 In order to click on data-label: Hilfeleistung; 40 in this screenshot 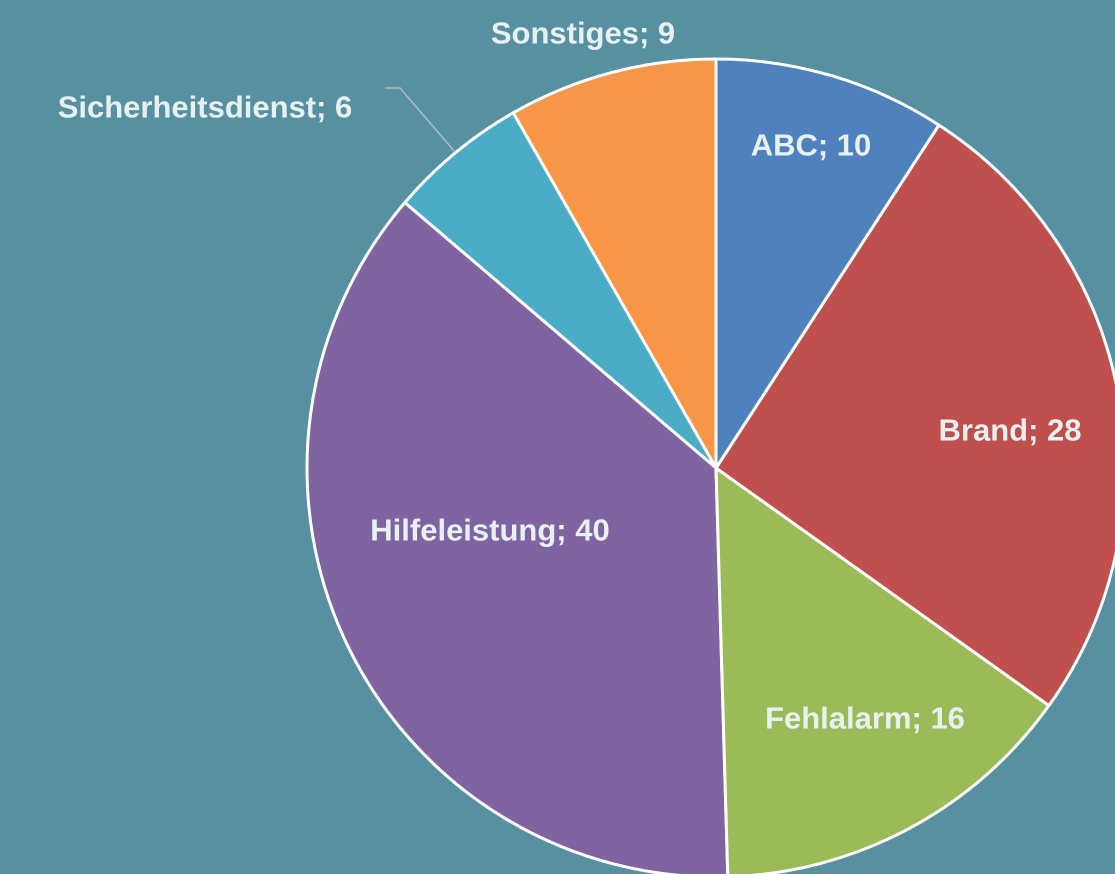, I will do `click(490, 530)`.